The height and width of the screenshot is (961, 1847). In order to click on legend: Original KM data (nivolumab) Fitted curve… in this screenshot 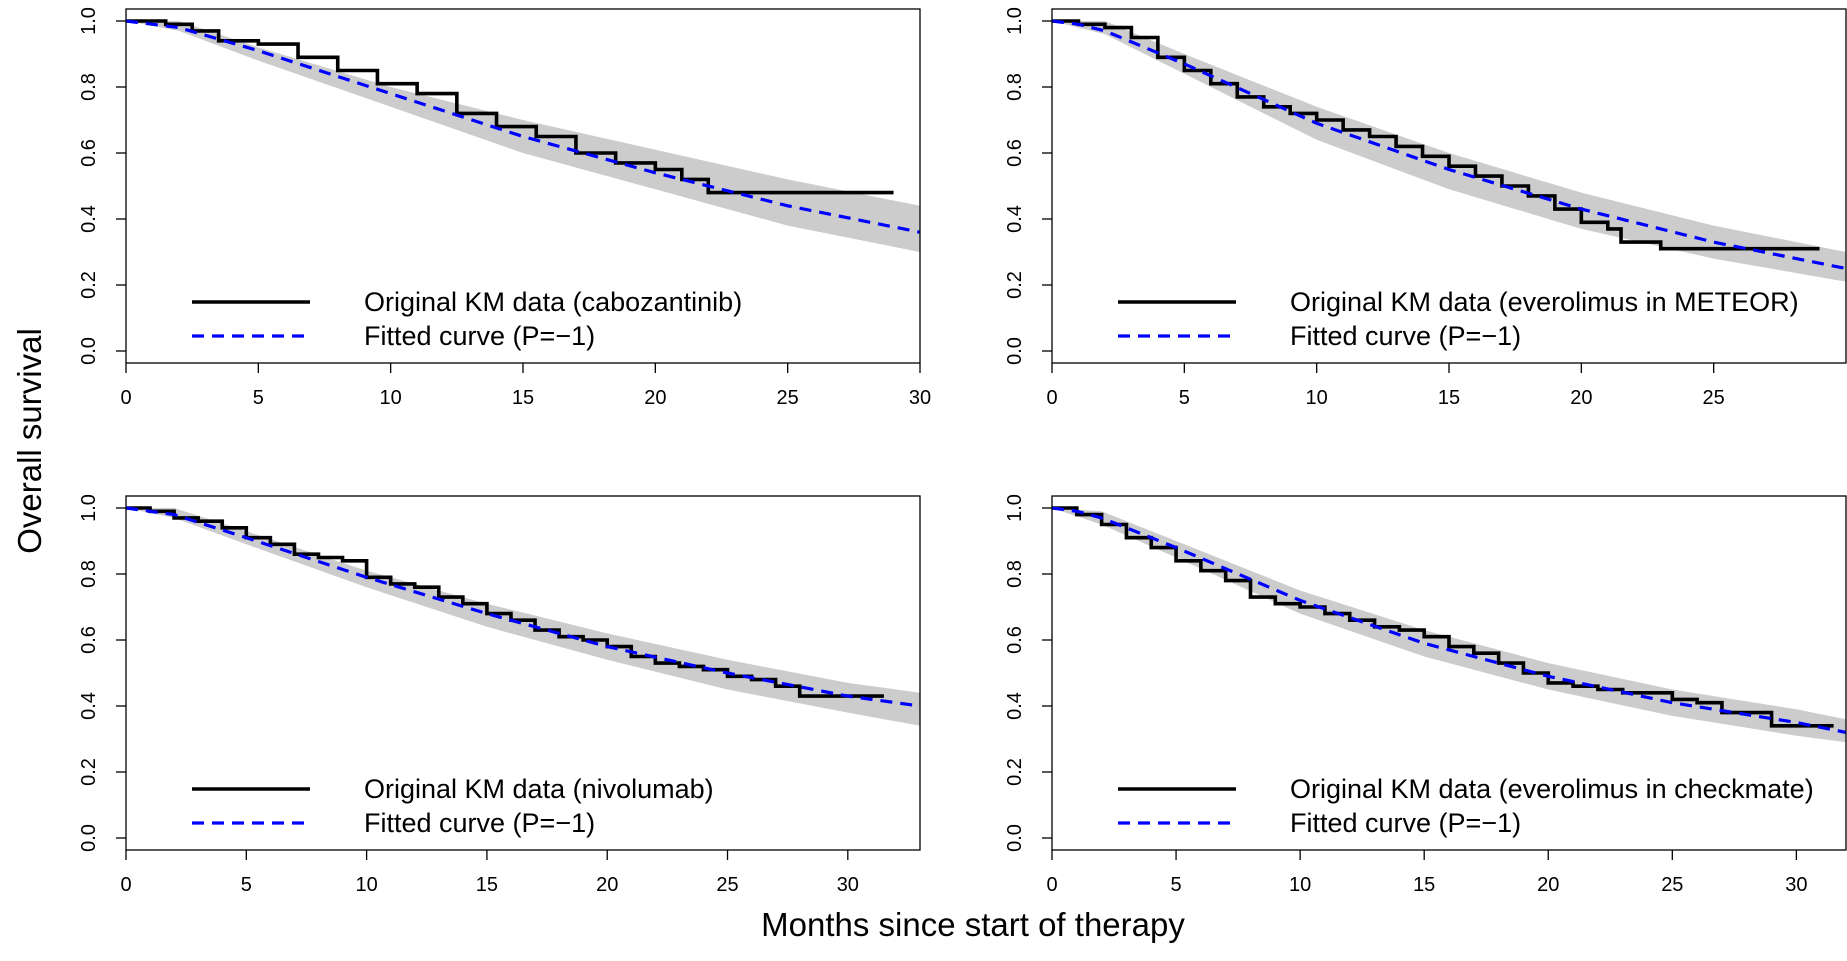, I will do `click(453, 806)`.